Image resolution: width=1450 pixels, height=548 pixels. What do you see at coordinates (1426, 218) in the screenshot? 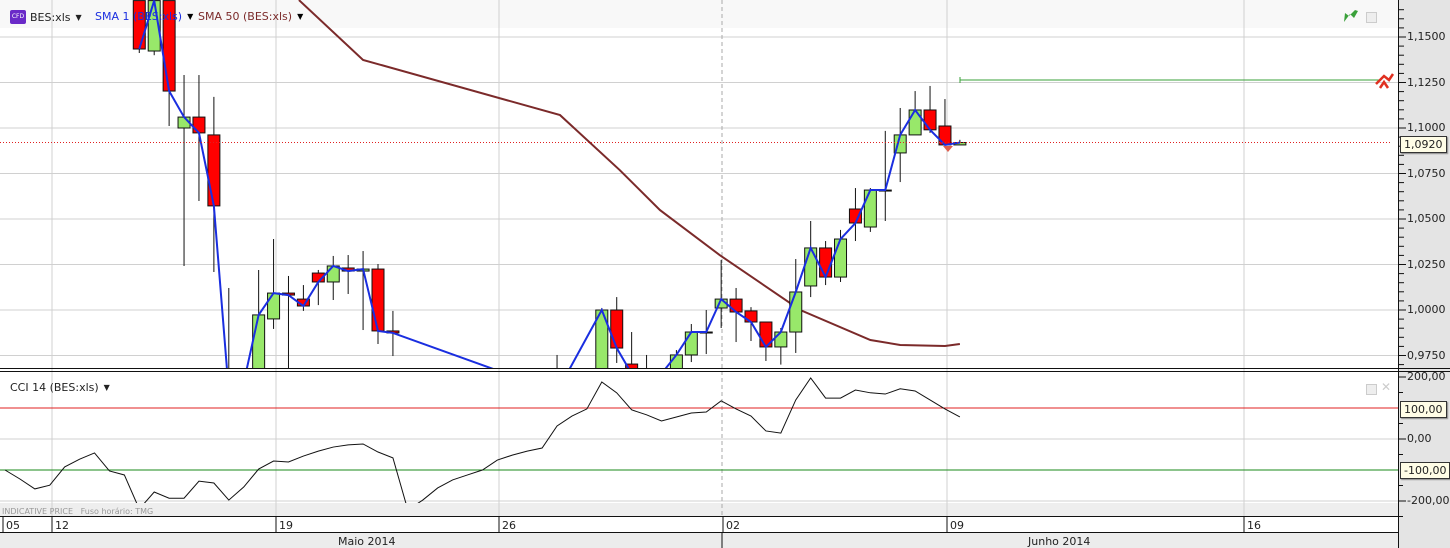
I see `price-tick-label: 1,0500` at bounding box center [1426, 218].